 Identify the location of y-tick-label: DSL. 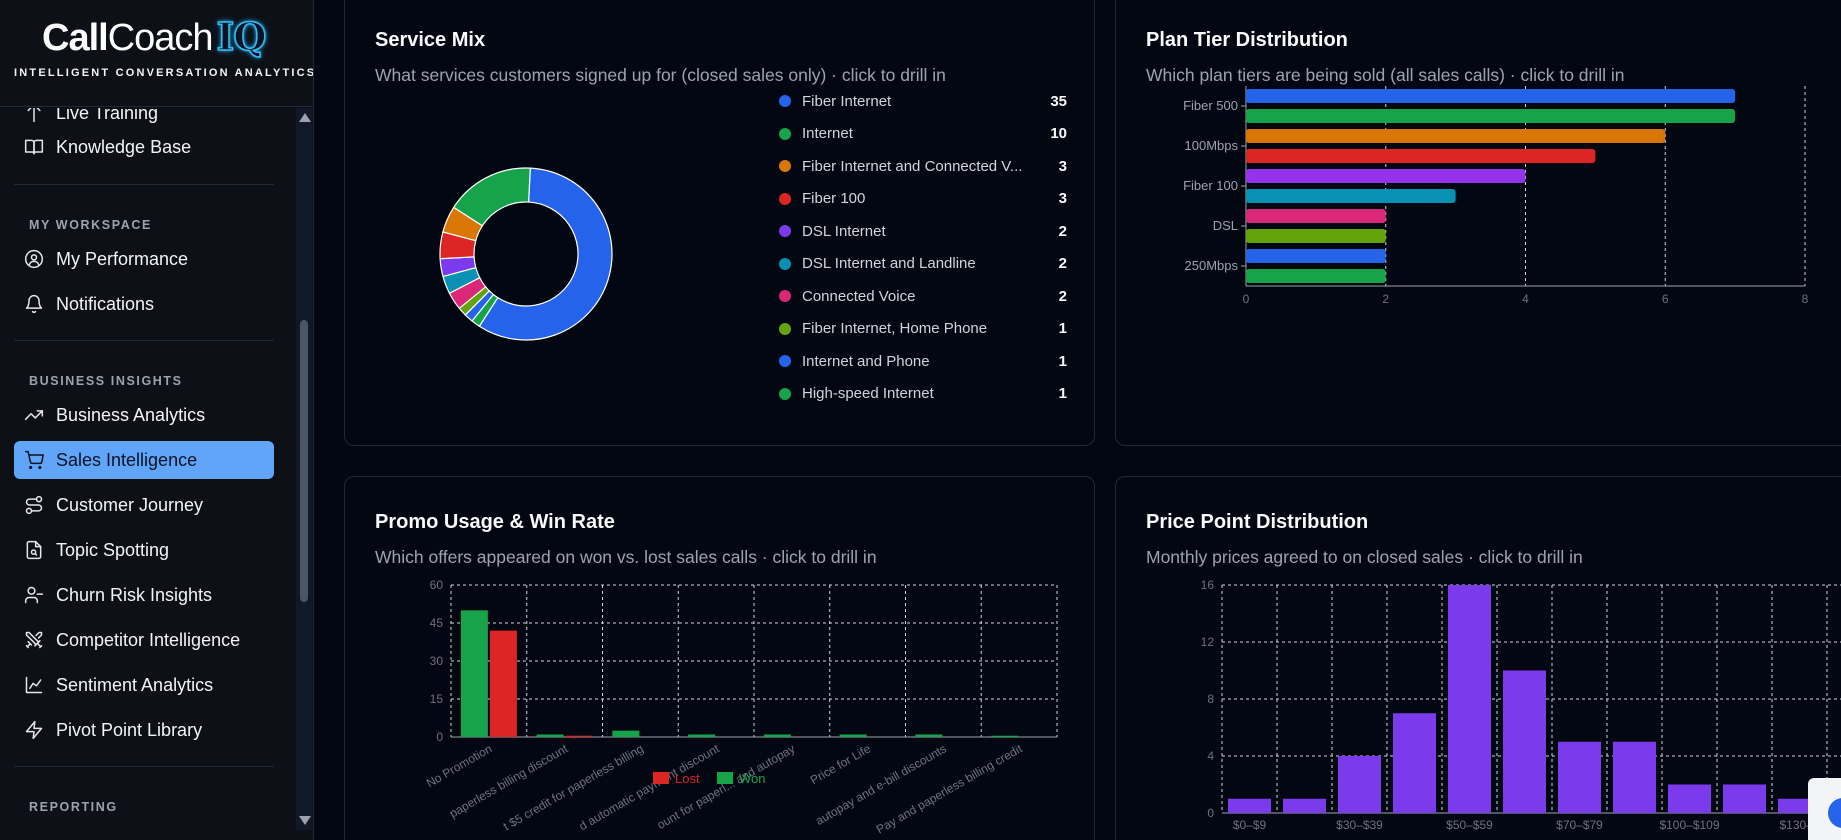
(1225, 225).